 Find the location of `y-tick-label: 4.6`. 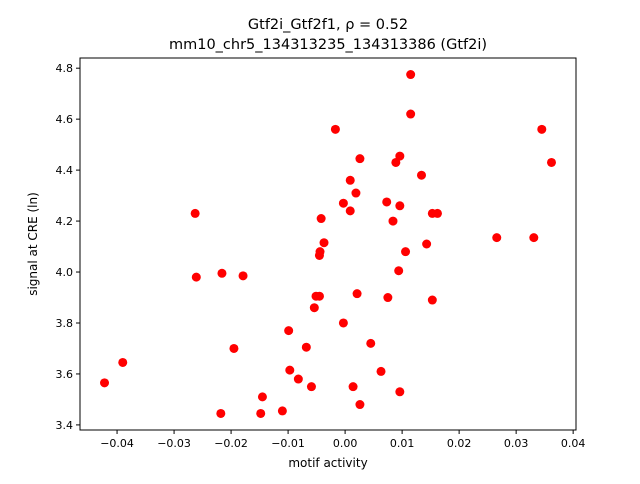

y-tick-label: 4.6 is located at coordinates (65, 119).